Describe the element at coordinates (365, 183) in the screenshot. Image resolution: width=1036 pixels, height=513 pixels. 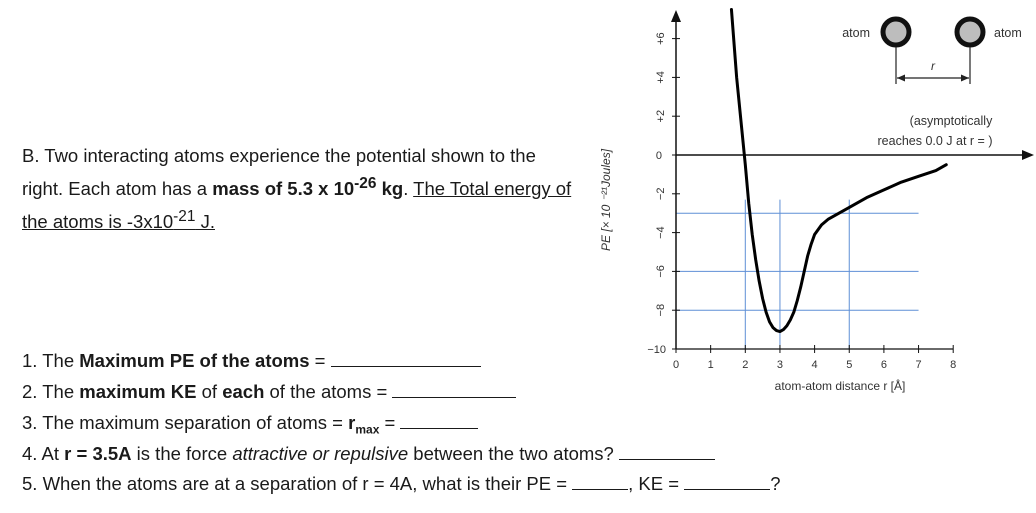
I see `mass-exponent: -26` at that location.